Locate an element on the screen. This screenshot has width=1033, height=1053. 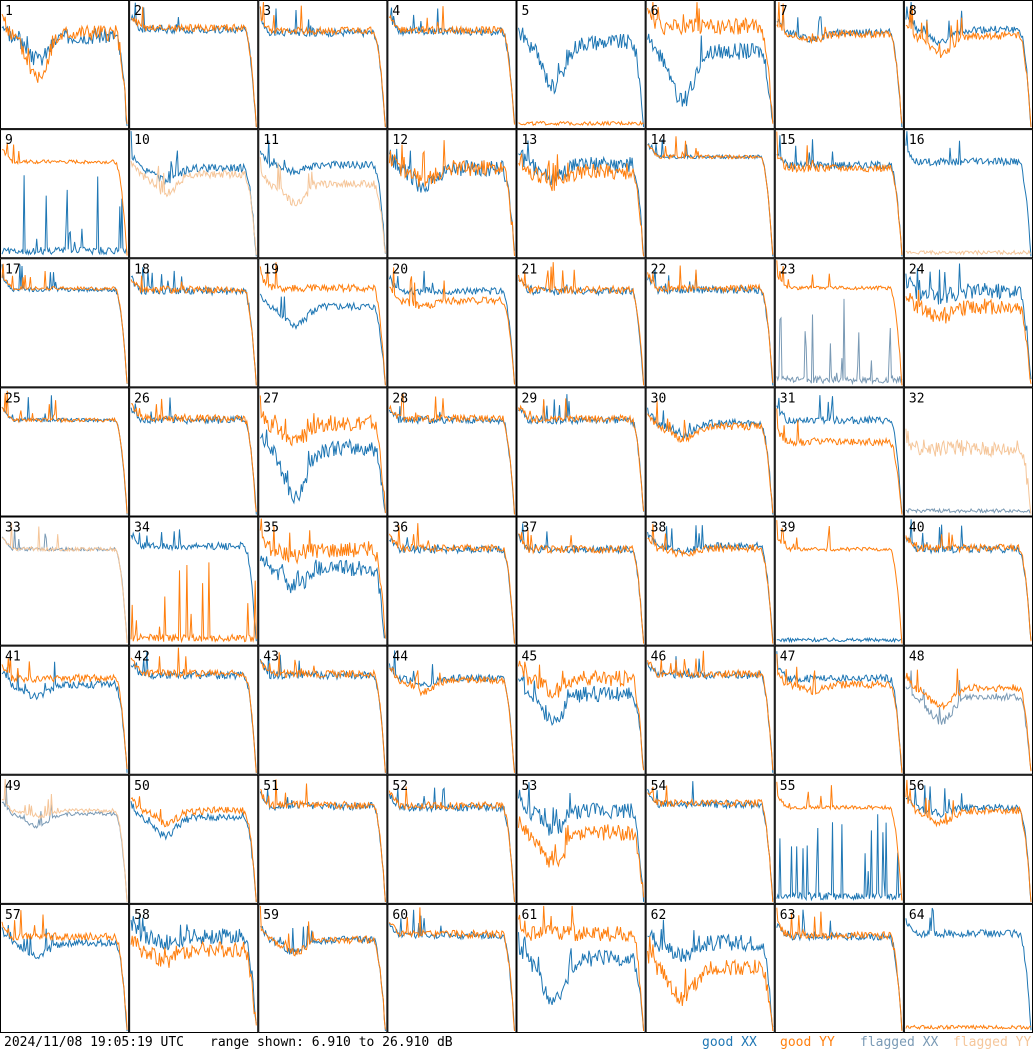
panel-label: 57 is located at coordinates (13, 915).